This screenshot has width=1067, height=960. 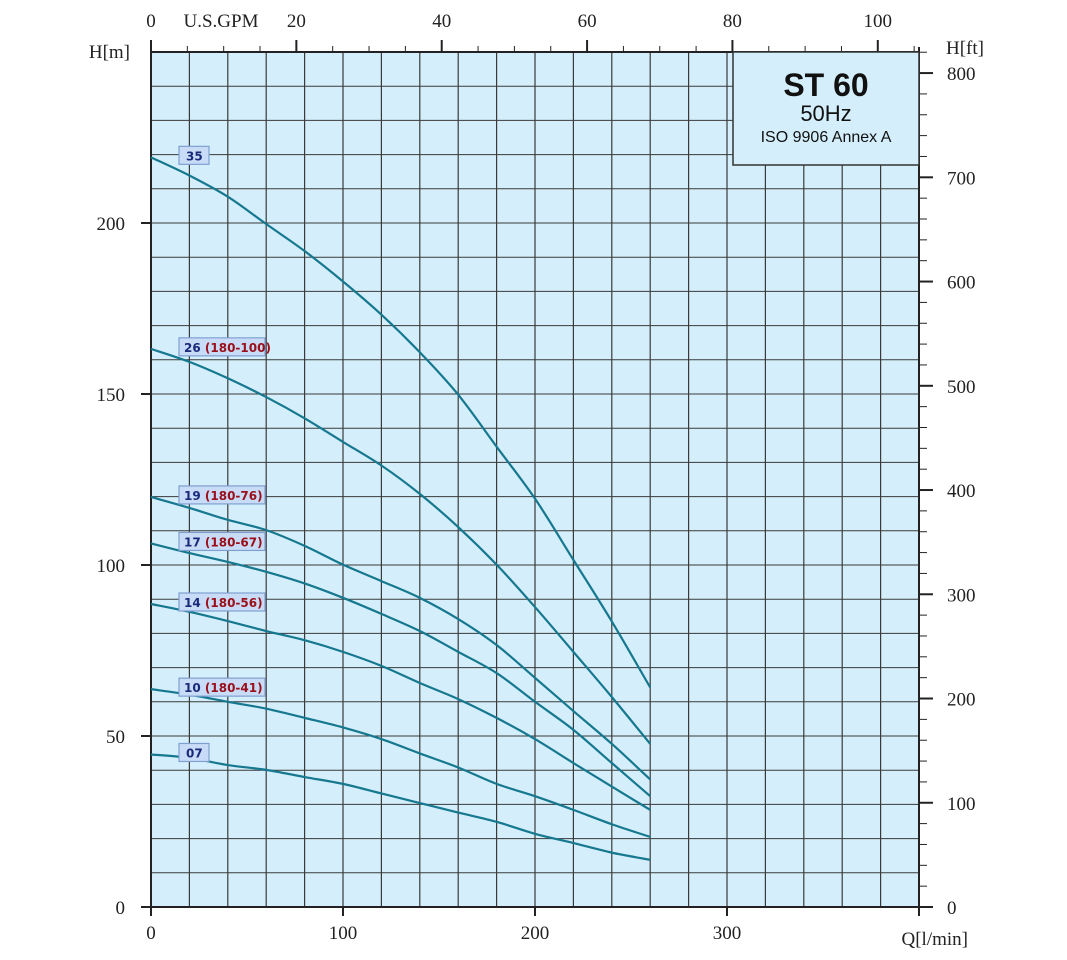 What do you see at coordinates (232, 542) in the screenshot?
I see `curve-model: (180-67)` at bounding box center [232, 542].